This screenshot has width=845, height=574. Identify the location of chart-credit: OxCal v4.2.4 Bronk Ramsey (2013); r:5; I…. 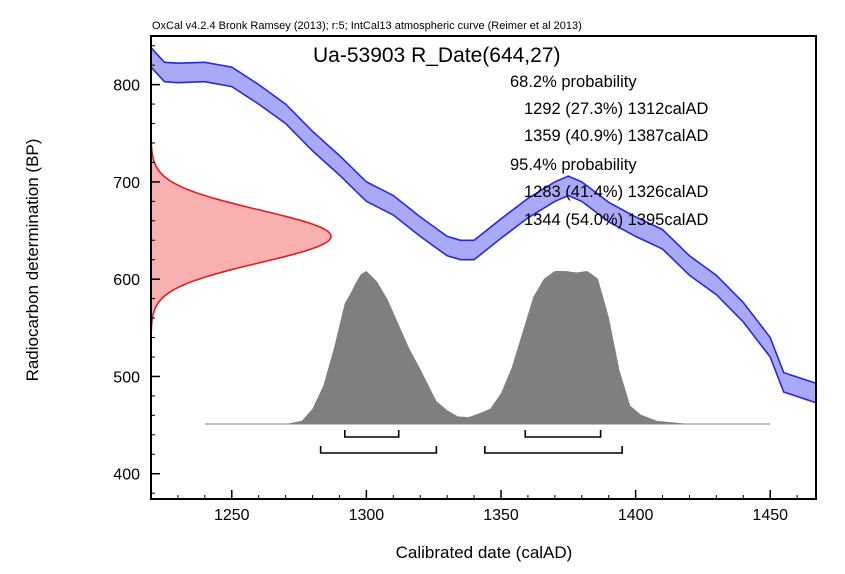
(367, 26).